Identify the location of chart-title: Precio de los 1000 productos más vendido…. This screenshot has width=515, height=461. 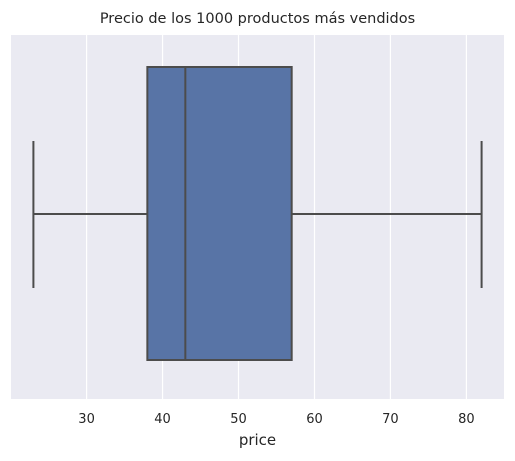
(257, 19).